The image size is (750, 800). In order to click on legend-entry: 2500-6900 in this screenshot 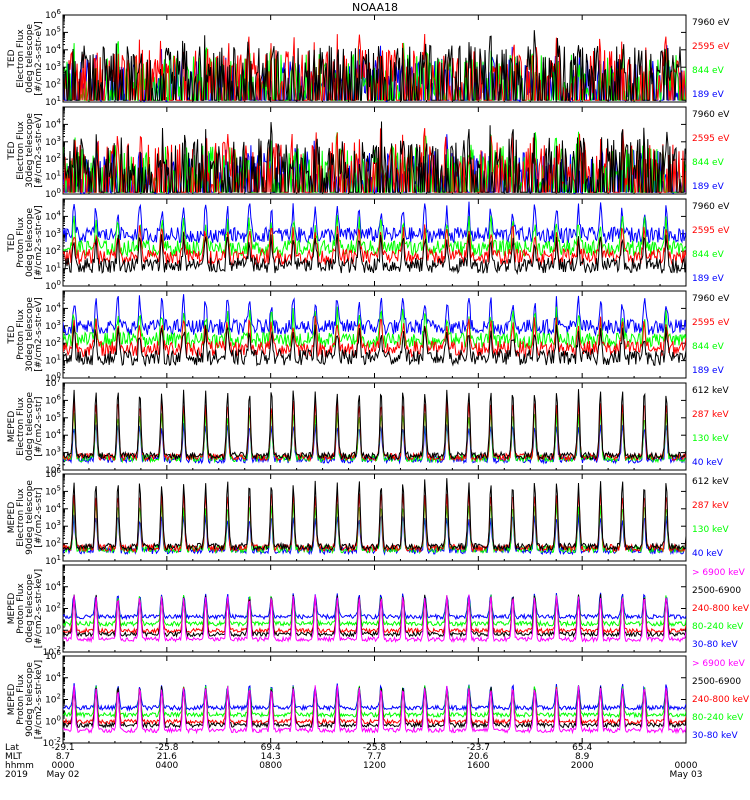, I will do `click(716, 591)`.